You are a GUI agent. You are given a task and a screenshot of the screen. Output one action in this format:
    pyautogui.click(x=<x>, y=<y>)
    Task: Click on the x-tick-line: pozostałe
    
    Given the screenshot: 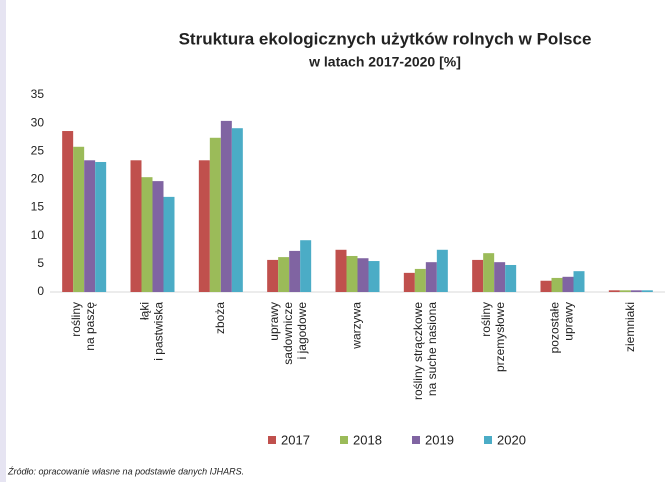 What is the action you would take?
    pyautogui.click(x=555, y=328)
    